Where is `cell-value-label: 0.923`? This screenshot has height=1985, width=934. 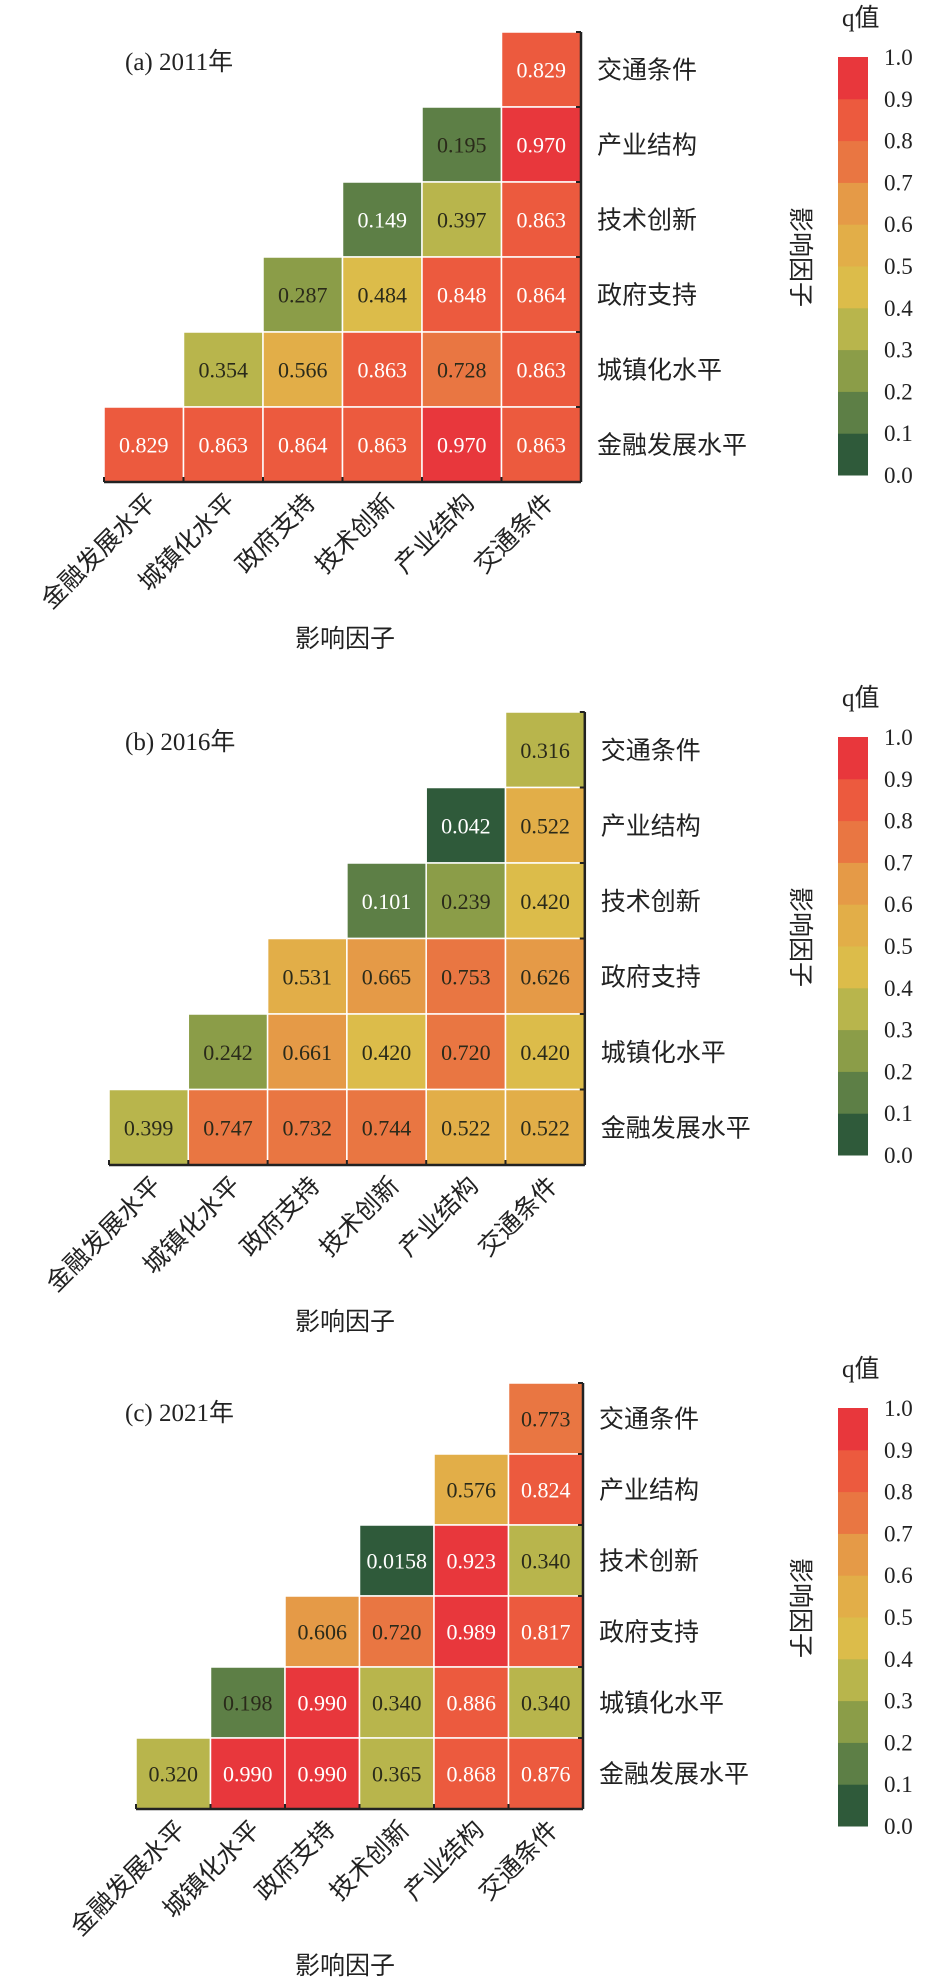 cell-value-label: 0.923 is located at coordinates (472, 1561).